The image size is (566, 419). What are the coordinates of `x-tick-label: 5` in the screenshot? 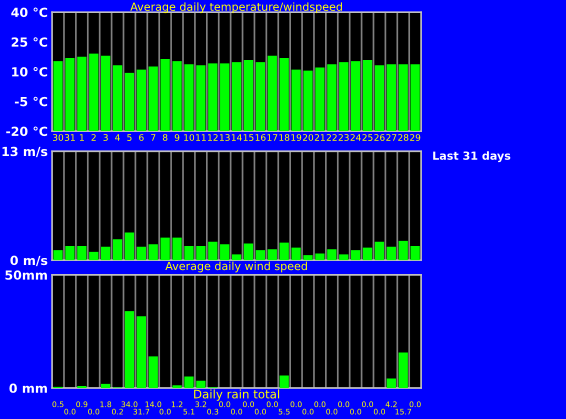 It's located at (129, 137).